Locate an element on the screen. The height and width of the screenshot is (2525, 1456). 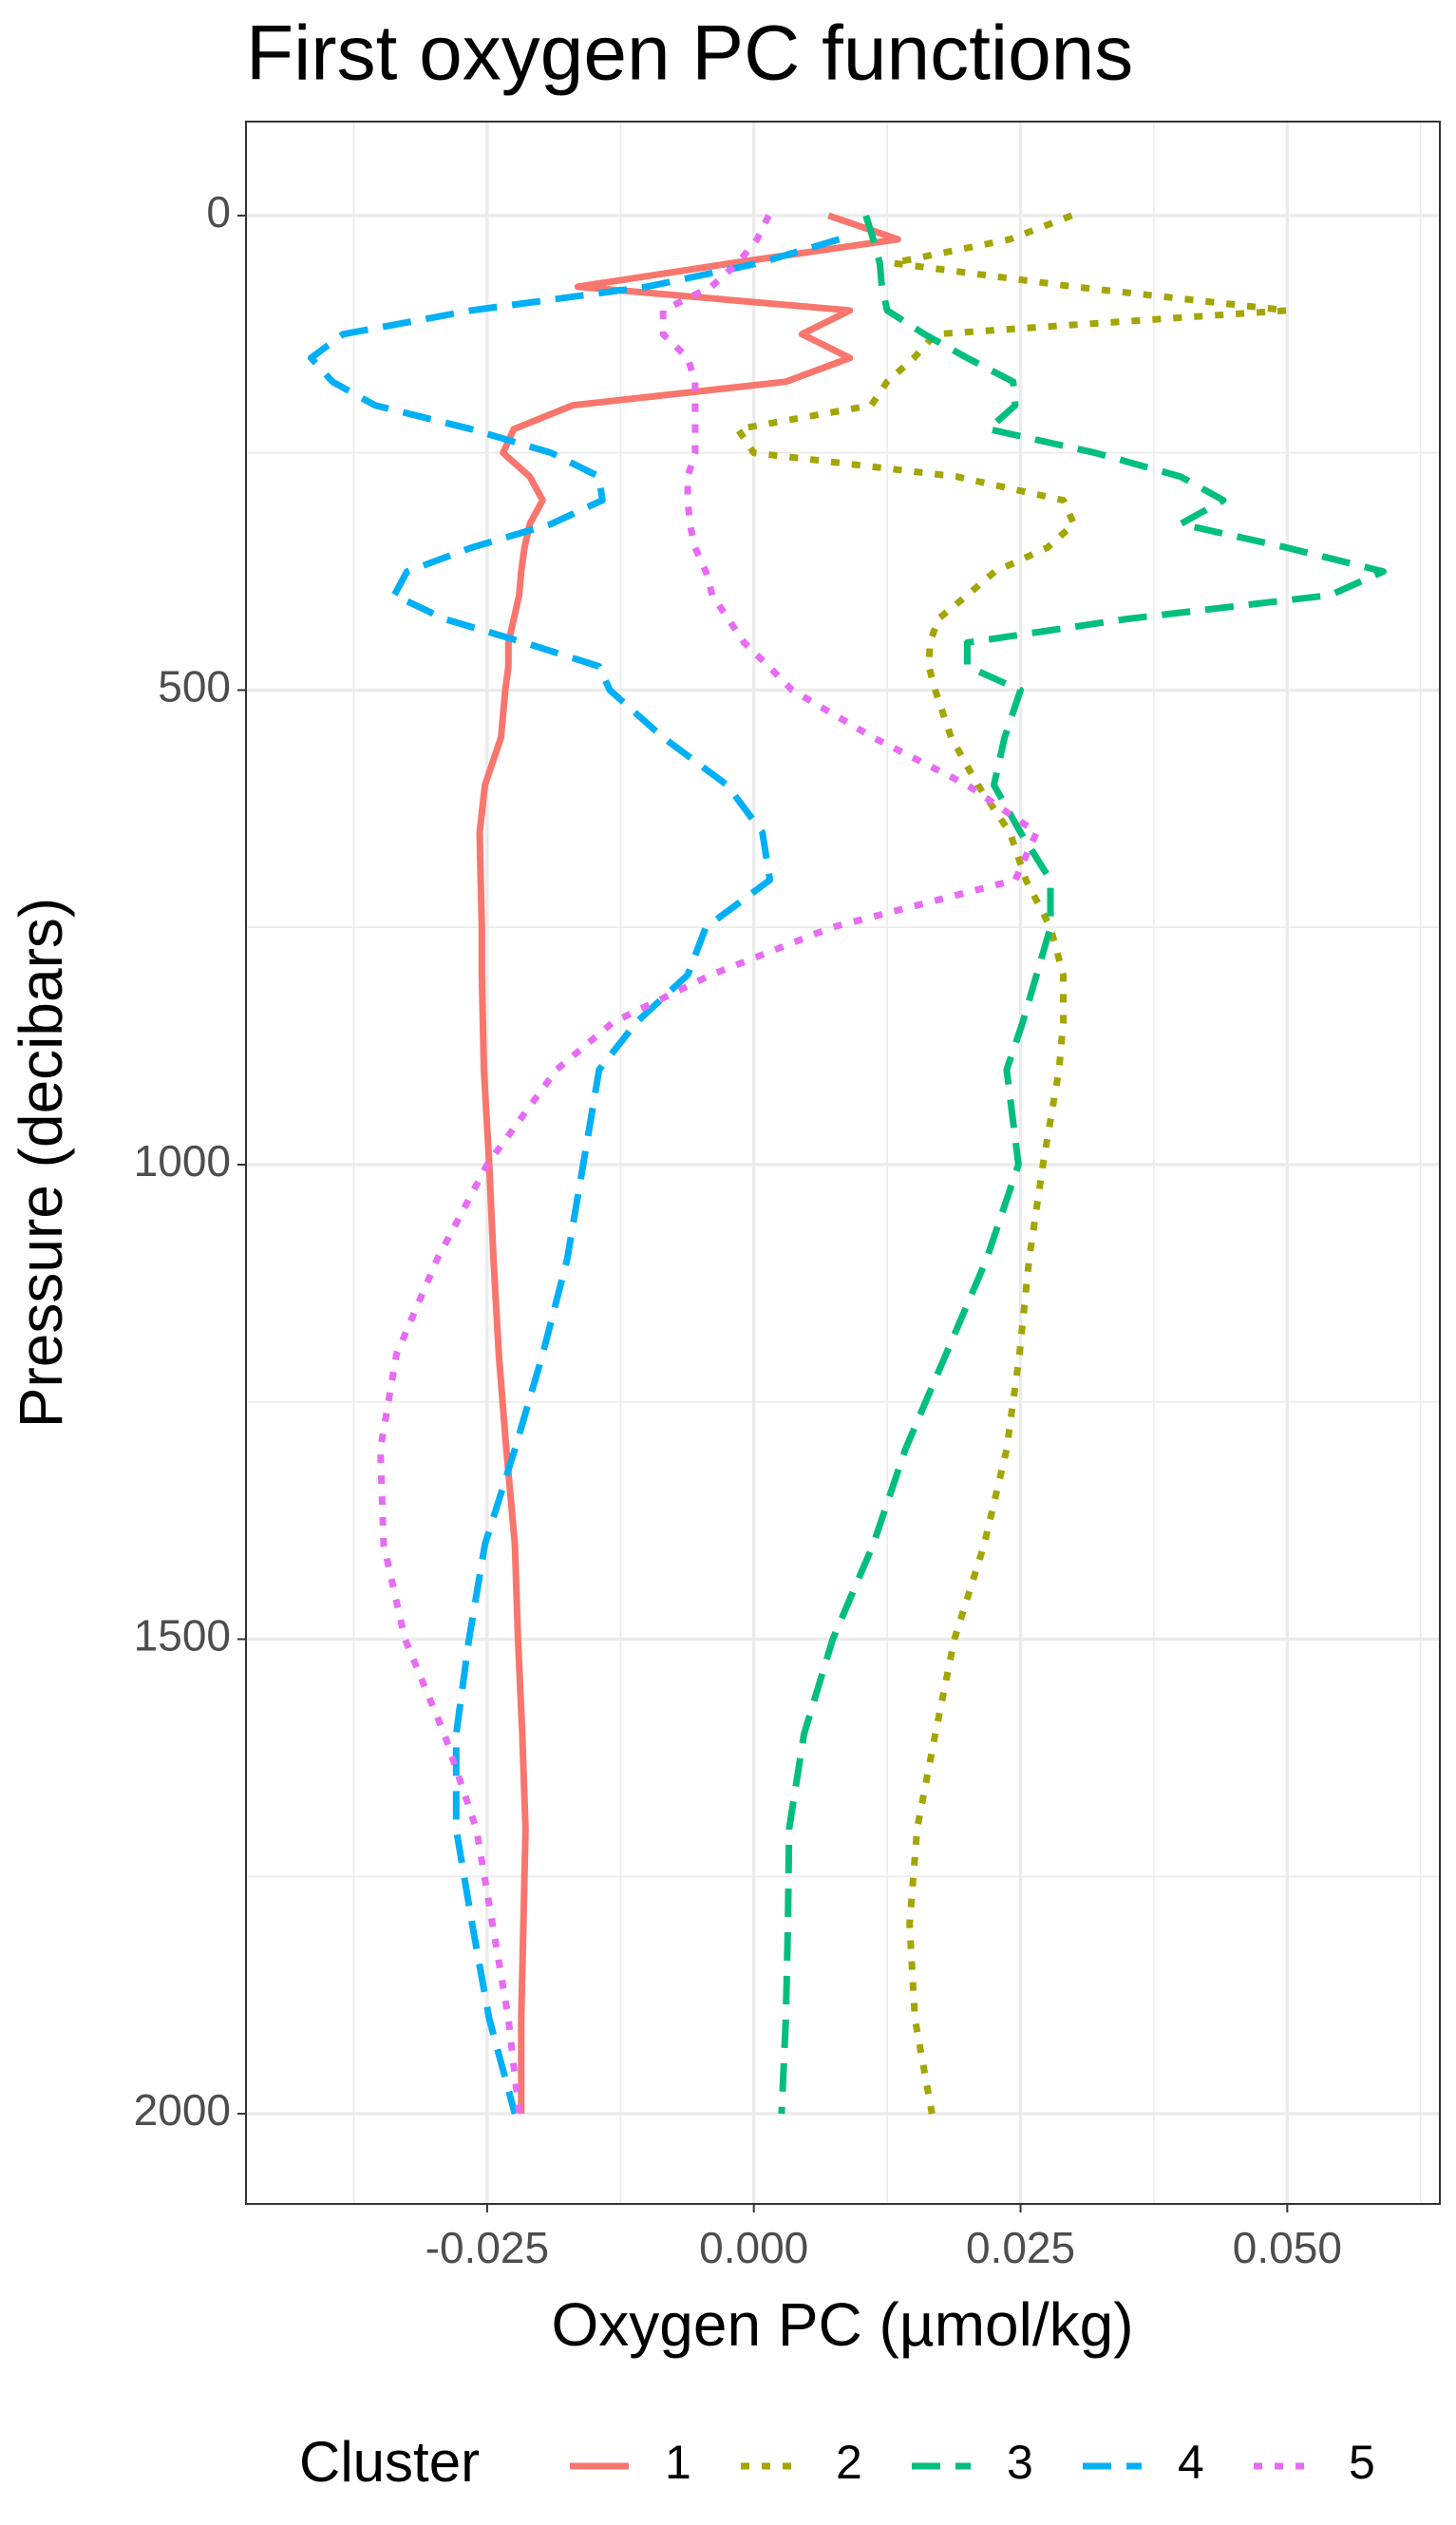
legend-label: 1 is located at coordinates (678, 2462).